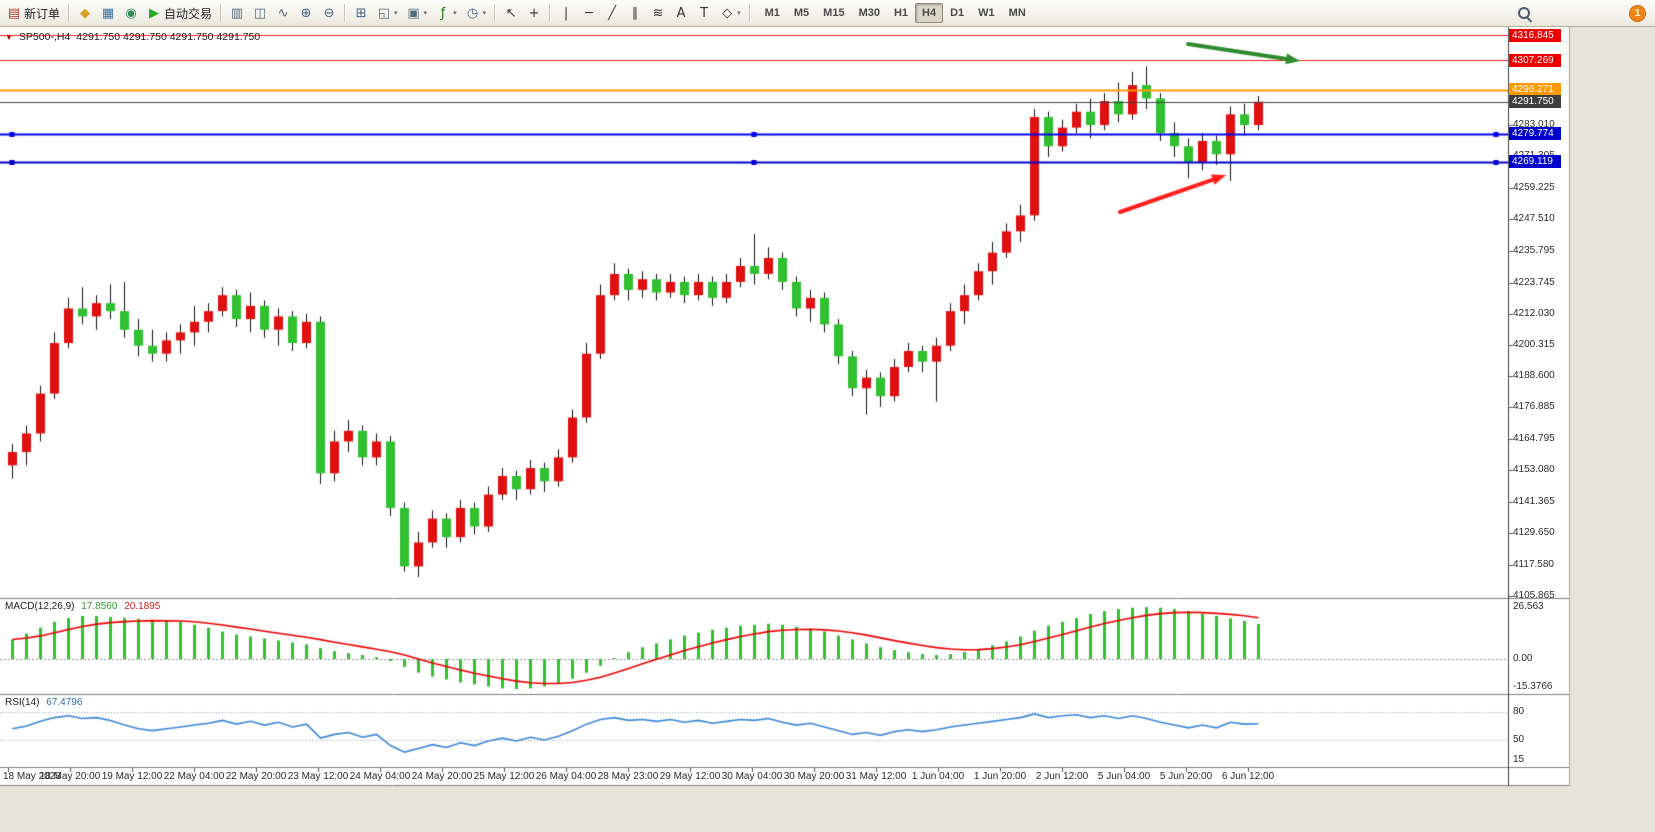 This screenshot has height=832, width=1655. I want to click on vertical-line-icon: |, so click(566, 13).